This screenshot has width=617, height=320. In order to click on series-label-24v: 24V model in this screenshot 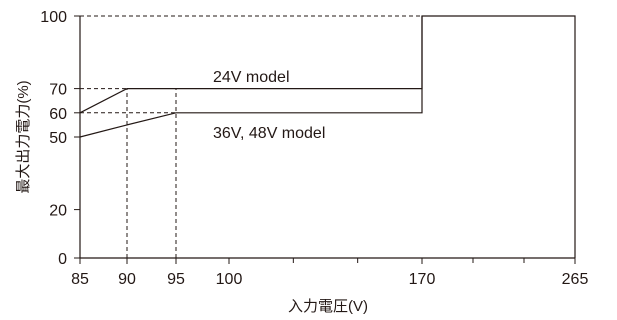, I will do `click(251, 77)`.